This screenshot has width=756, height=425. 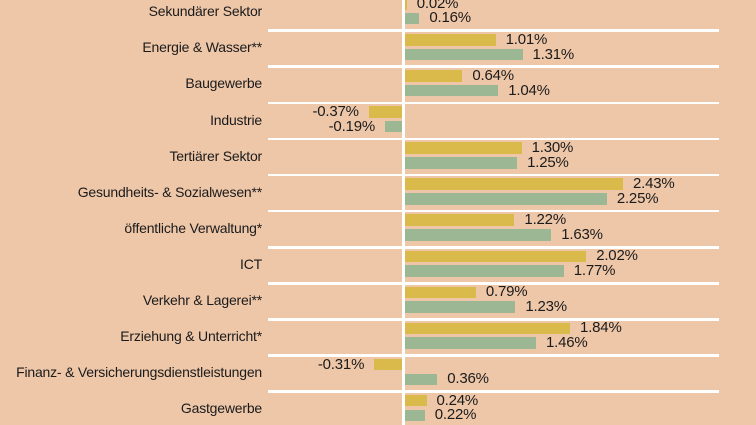 What do you see at coordinates (139, 372) in the screenshot?
I see `category-label: Finanz- & Versicherungsdienstleistungen` at bounding box center [139, 372].